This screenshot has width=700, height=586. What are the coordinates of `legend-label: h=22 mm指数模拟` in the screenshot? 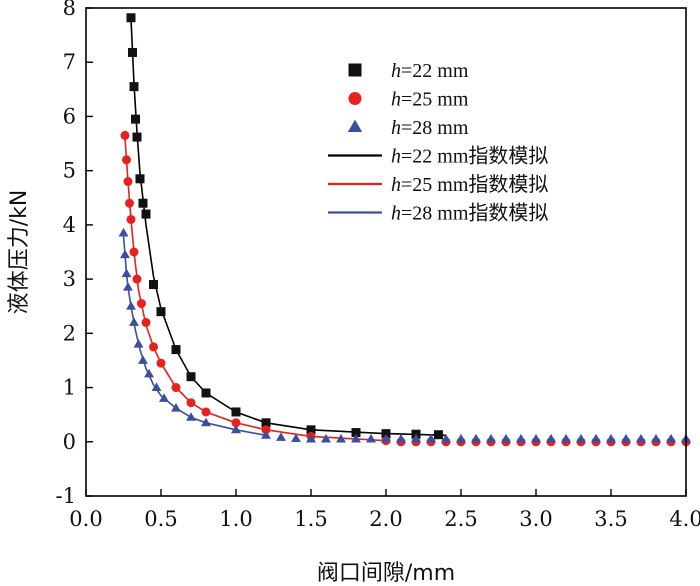 It's located at (469, 156).